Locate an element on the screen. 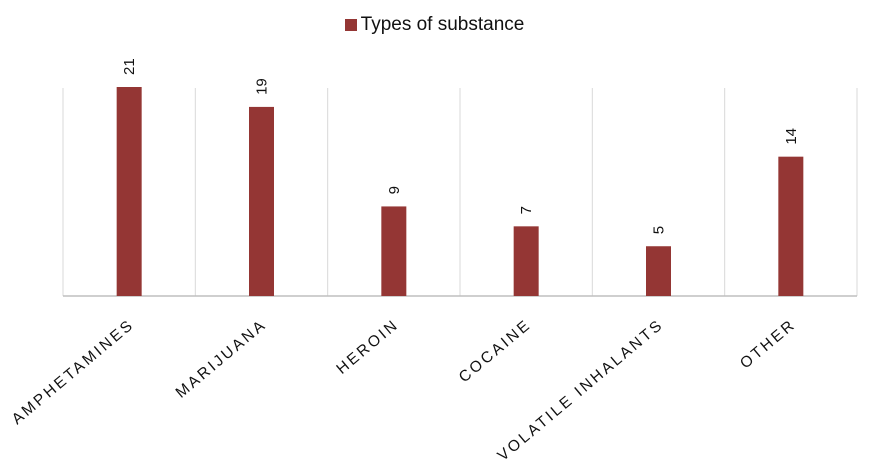  data-label: 19 is located at coordinates (262, 86).